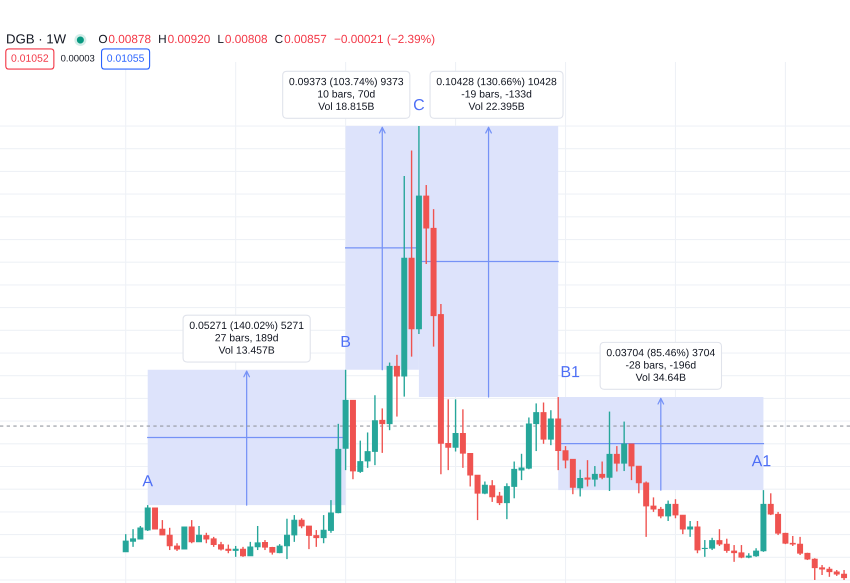 This screenshot has height=583, width=850. Describe the element at coordinates (147, 480) in the screenshot. I see `annotation: A` at that location.